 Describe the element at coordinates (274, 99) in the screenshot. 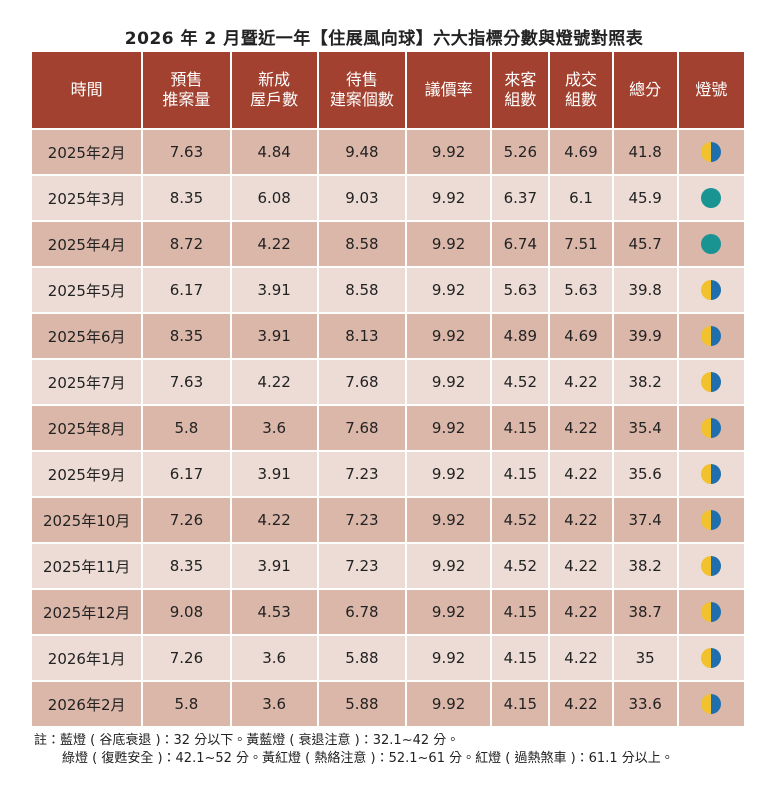

I see `header-line: 屋戶數` at that location.